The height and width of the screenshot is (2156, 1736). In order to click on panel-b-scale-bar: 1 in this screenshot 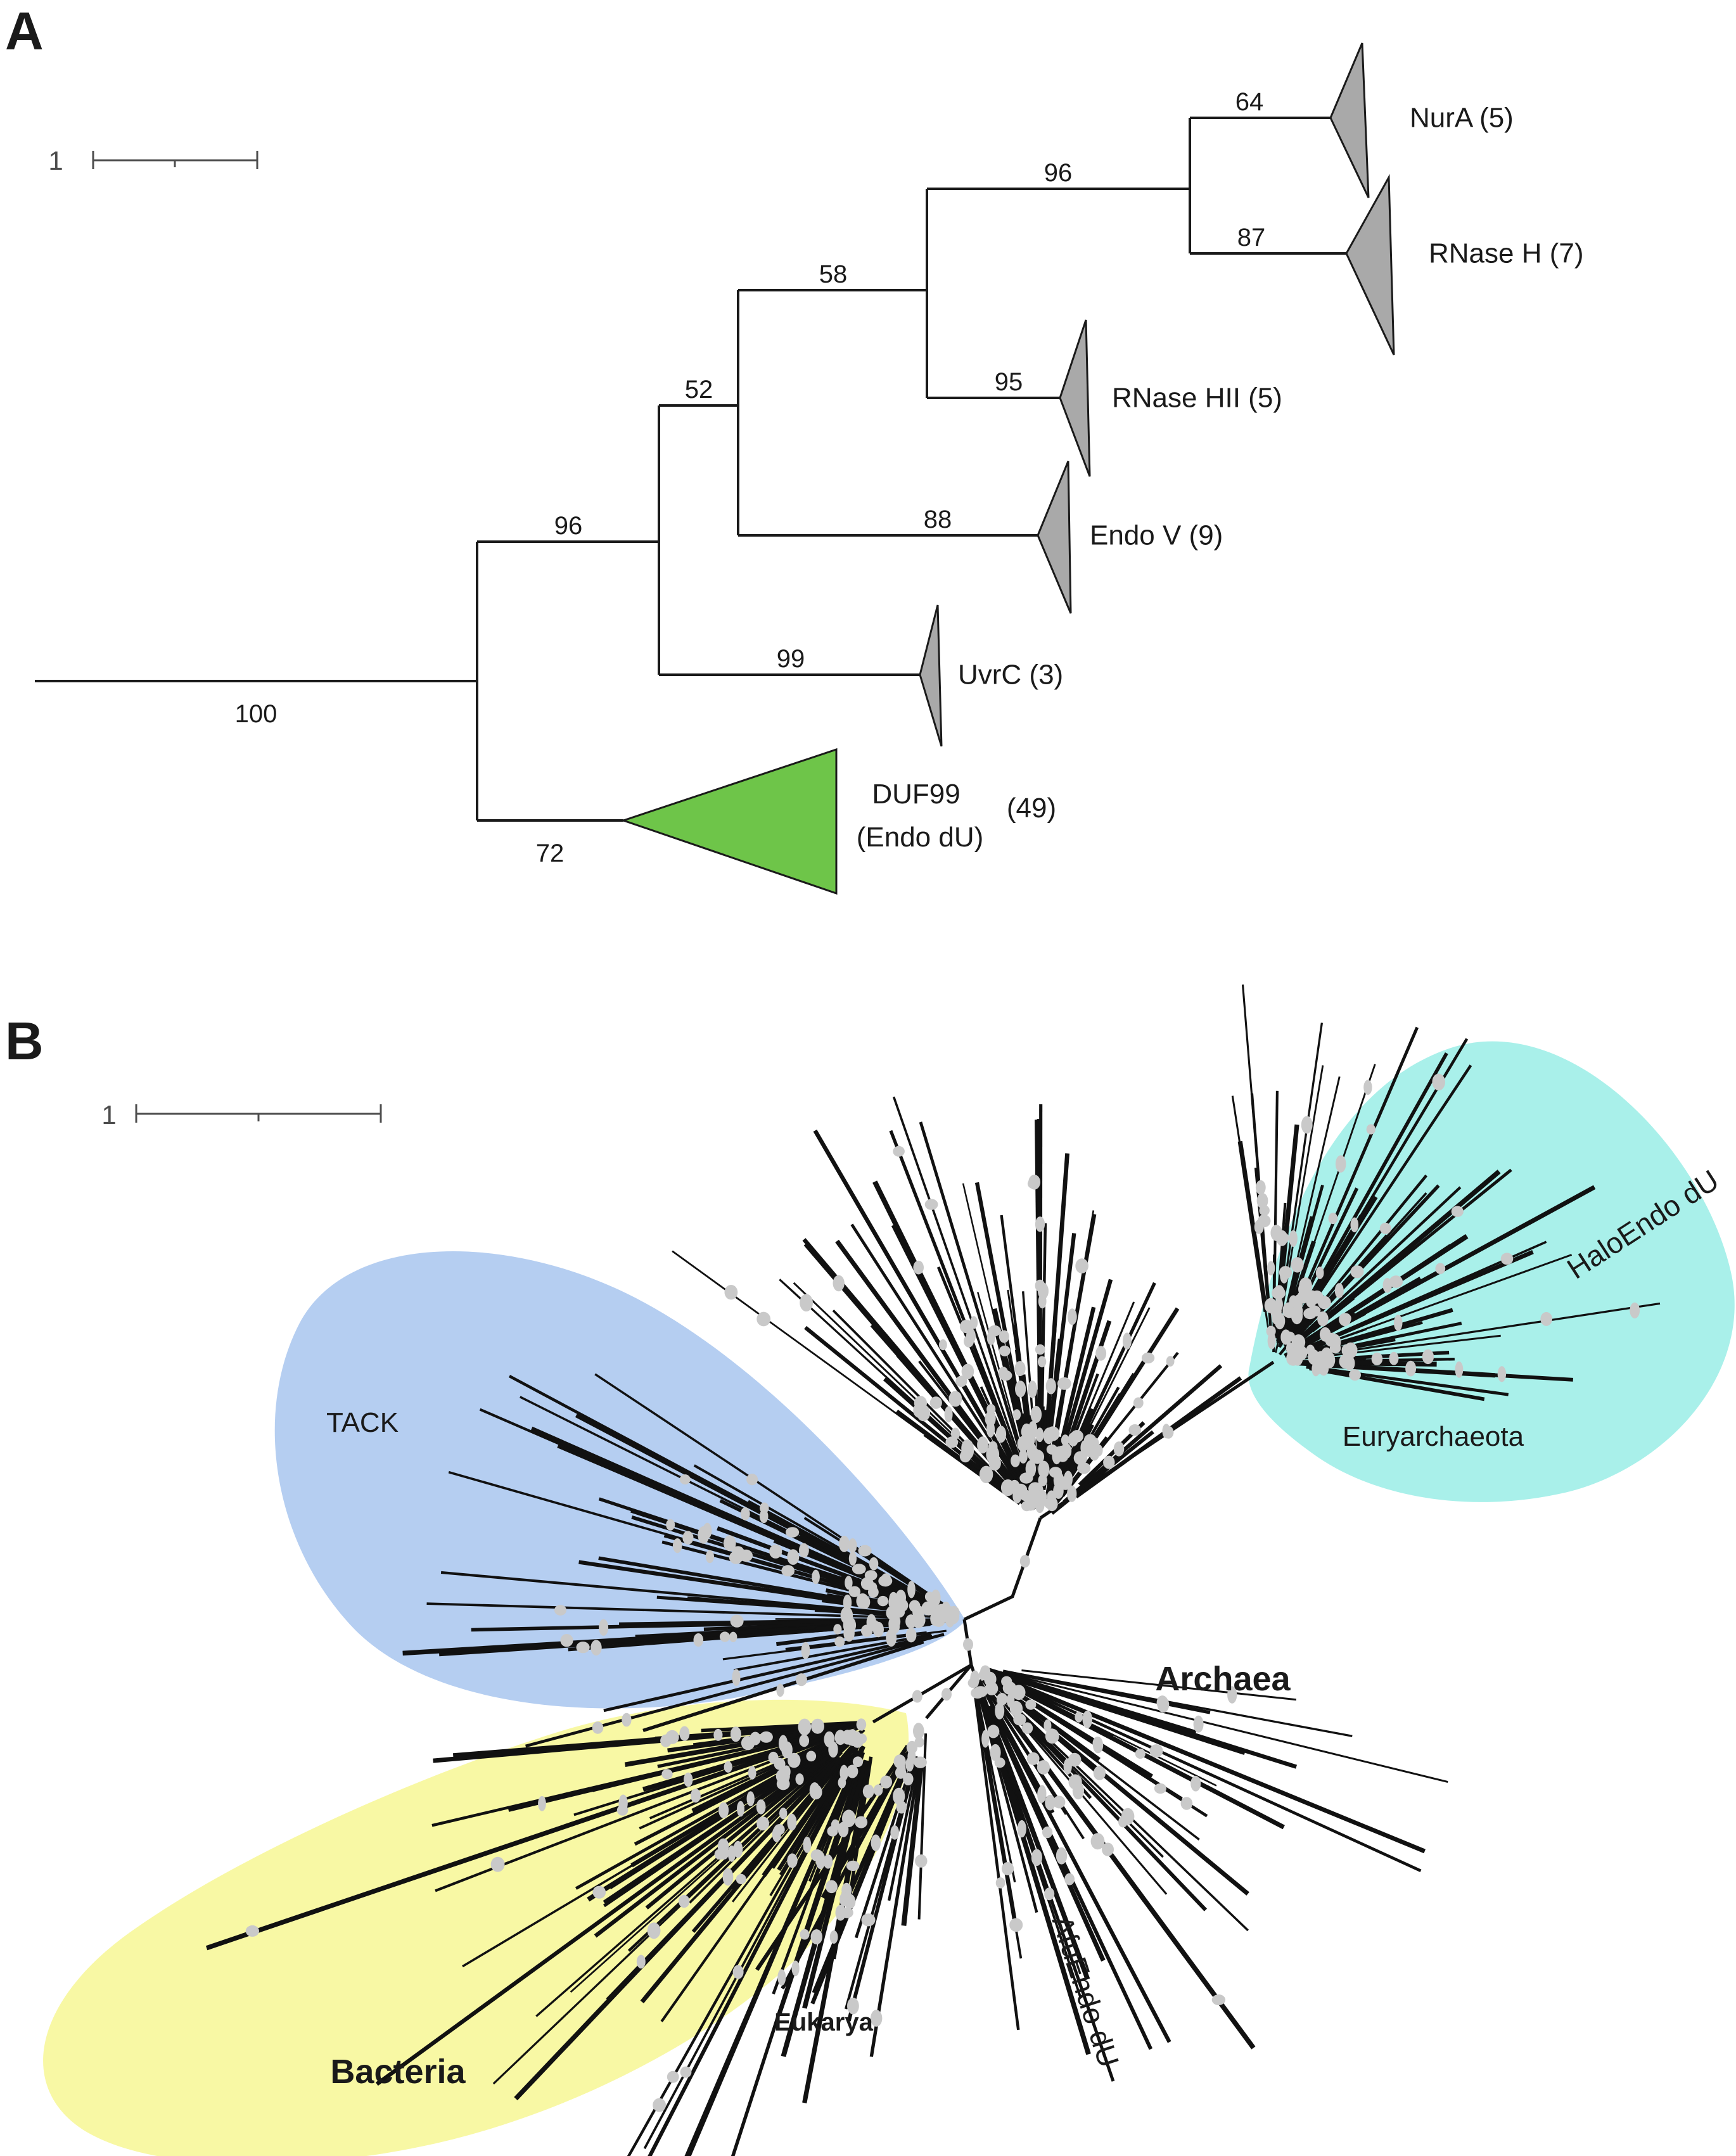, I will do `click(241, 1115)`.